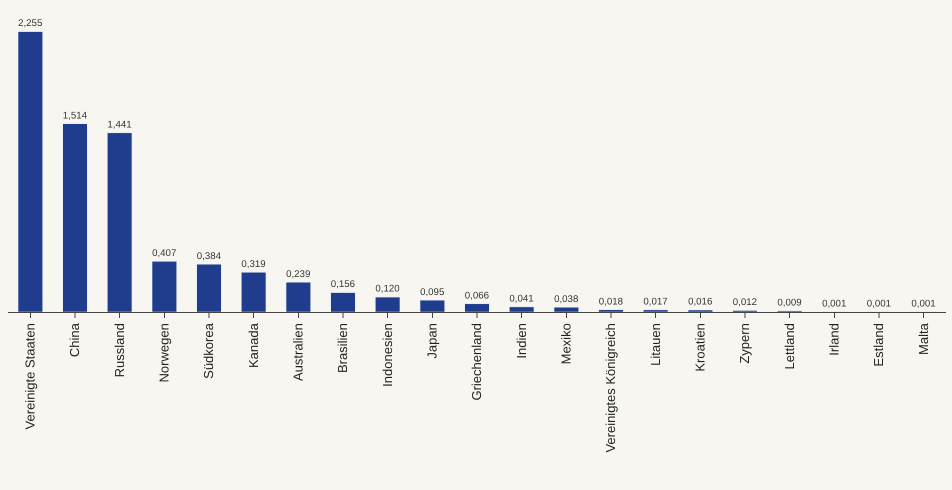  Describe the element at coordinates (521, 298) in the screenshot. I see `data-label: 0,041` at that location.